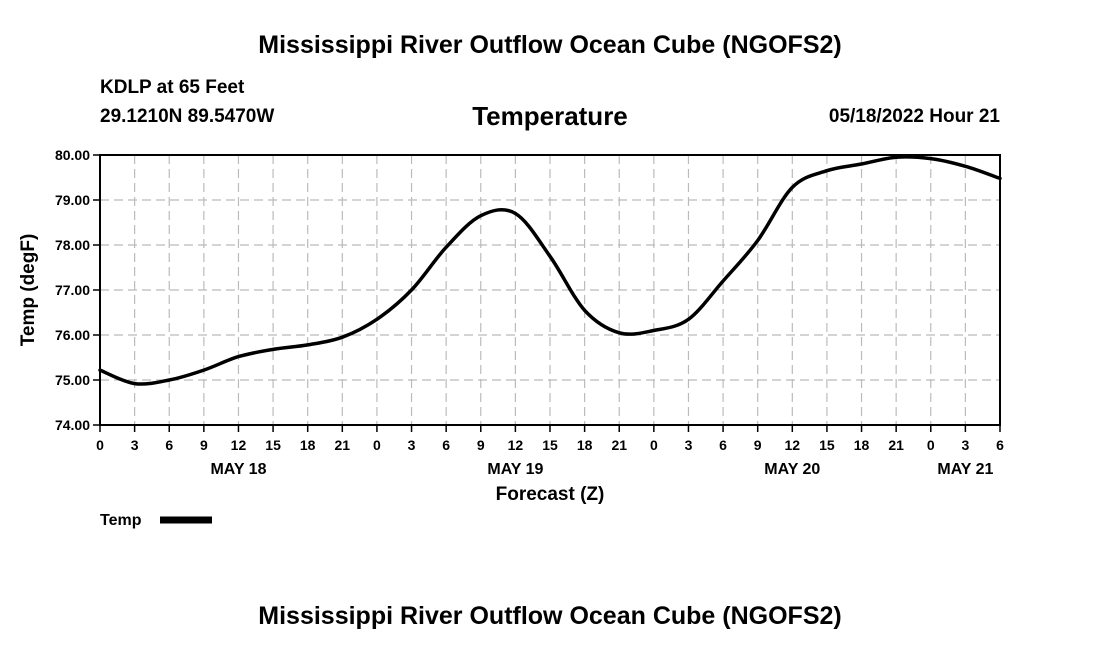 This screenshot has height=650, width=1100. I want to click on y-tick-label: 75.00, so click(72, 380).